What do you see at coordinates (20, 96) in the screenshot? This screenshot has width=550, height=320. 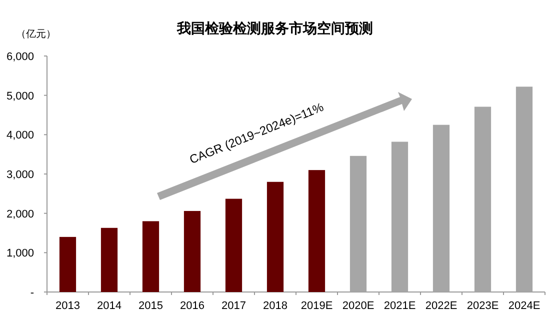 I see `y-tick-label: 5,000` at bounding box center [20, 96].